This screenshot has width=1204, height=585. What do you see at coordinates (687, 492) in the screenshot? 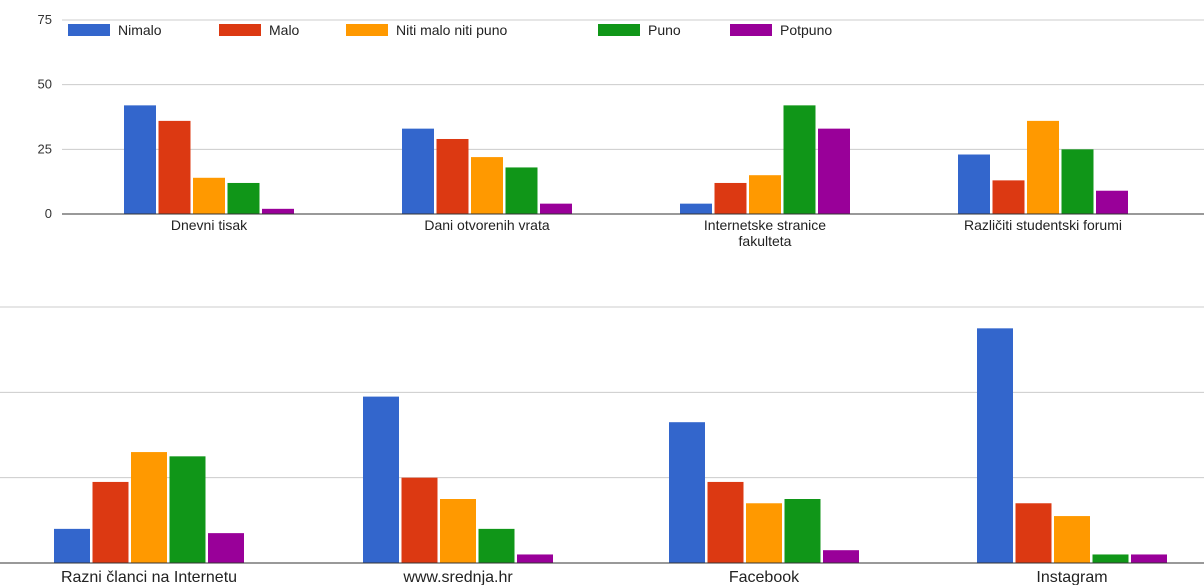
I see `bar-nimalo-facebook` at bounding box center [687, 492].